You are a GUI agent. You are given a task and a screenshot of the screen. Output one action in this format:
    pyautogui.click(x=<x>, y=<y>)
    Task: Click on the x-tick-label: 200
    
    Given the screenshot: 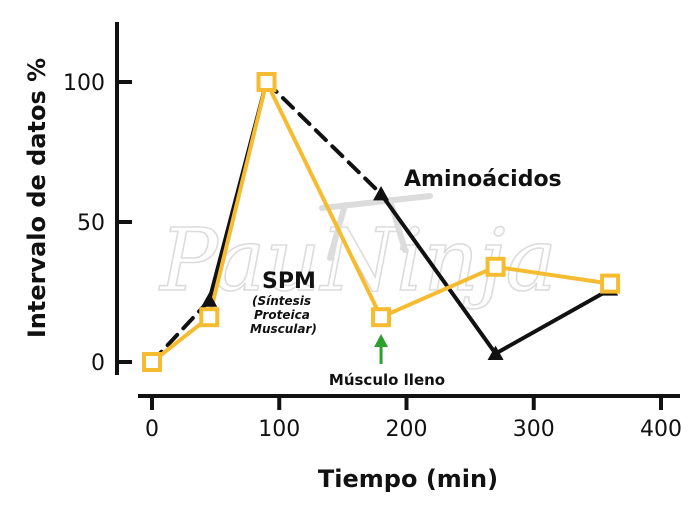 What is the action you would take?
    pyautogui.click(x=407, y=429)
    